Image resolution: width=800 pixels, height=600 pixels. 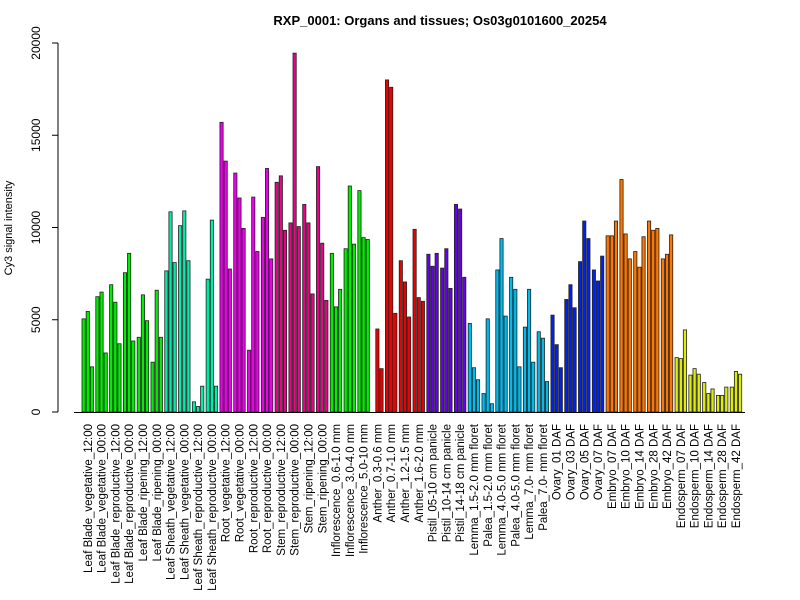 I want to click on x-tick-label: Endosperm_28 DAF, so click(x=723, y=476).